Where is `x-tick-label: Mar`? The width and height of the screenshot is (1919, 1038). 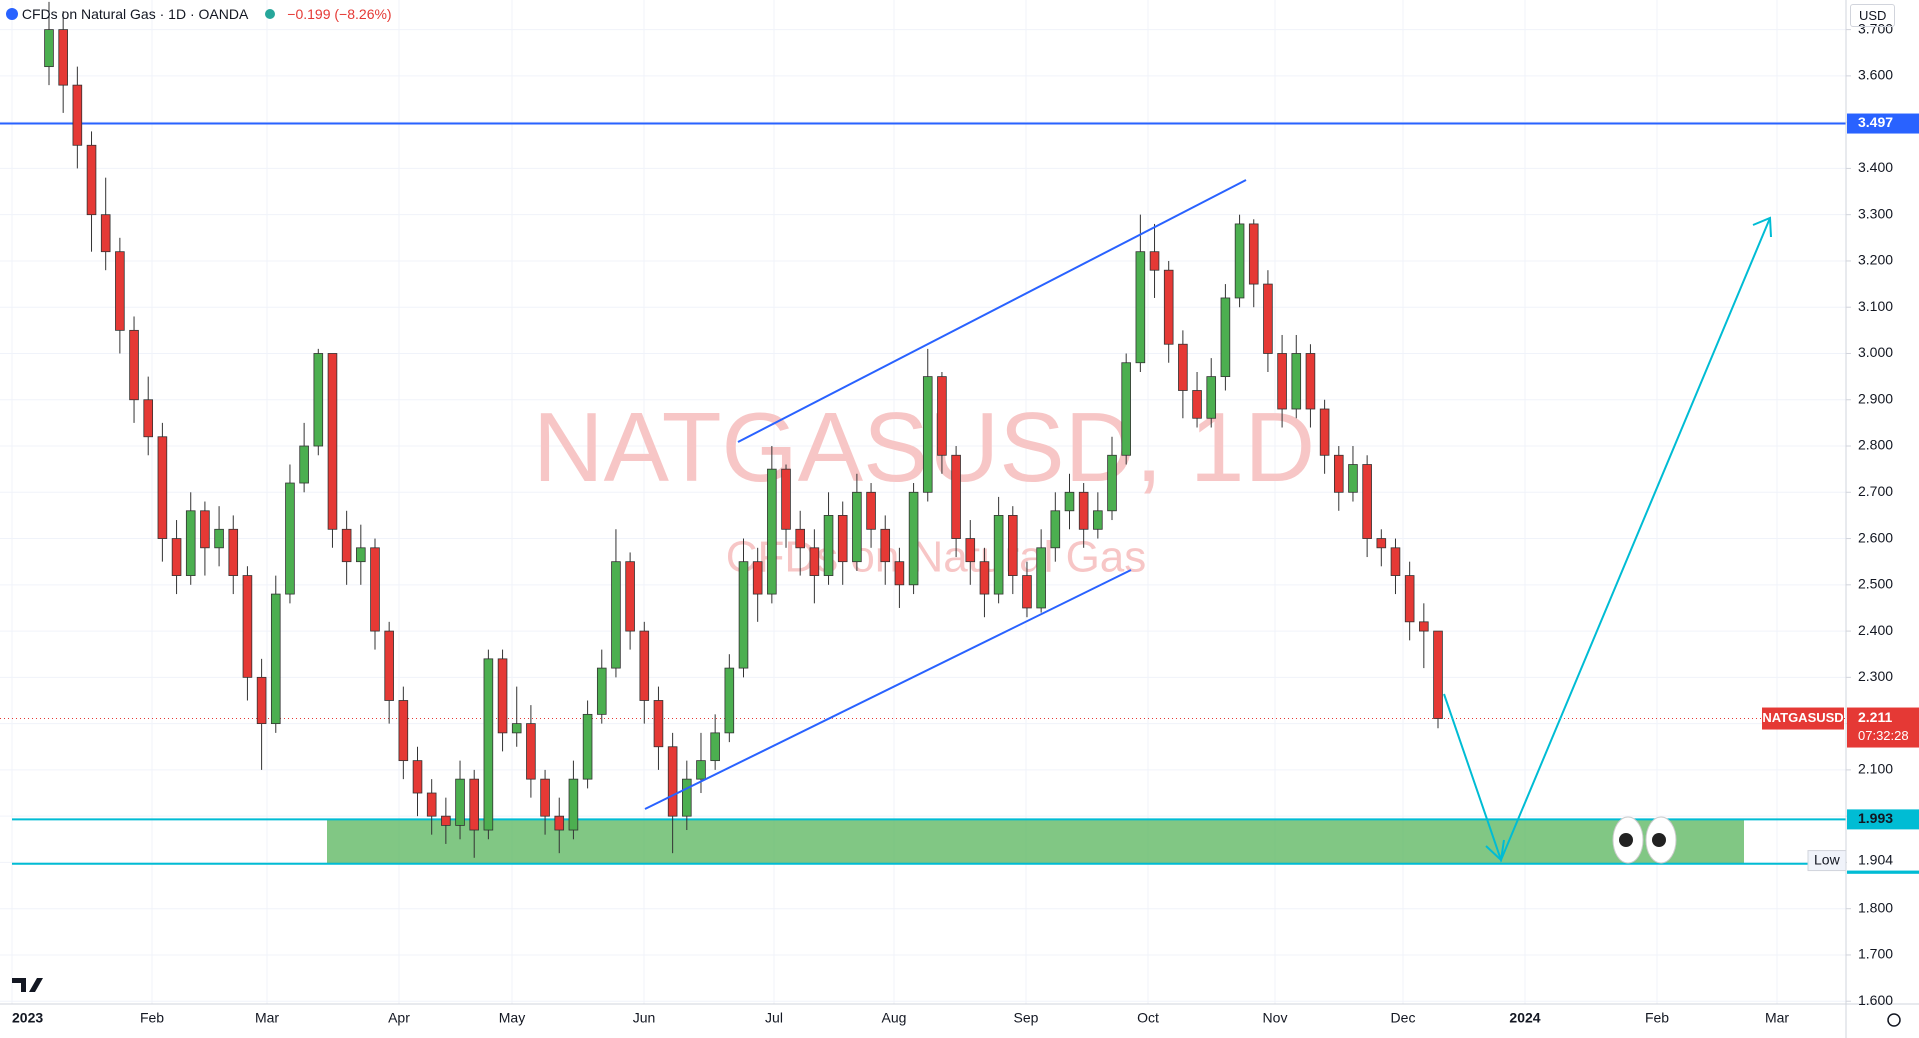 x-tick-label: Mar is located at coordinates (1777, 1018).